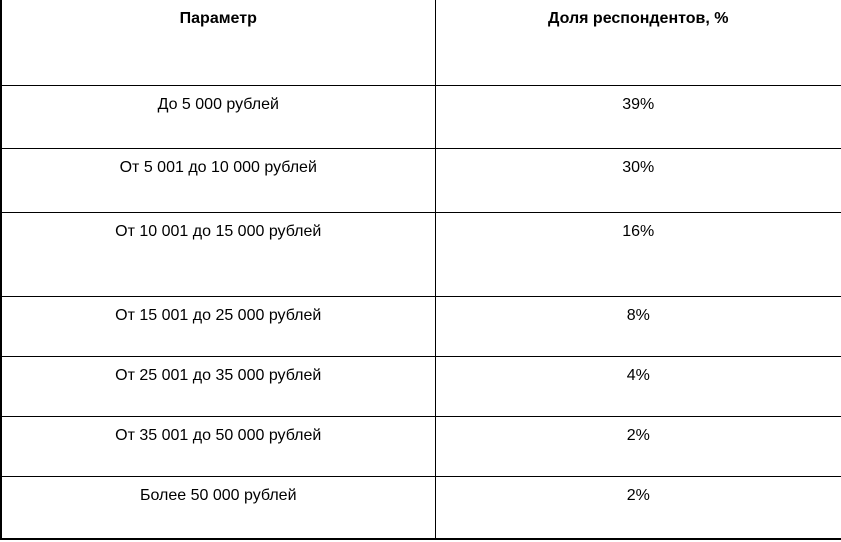 This screenshot has width=841, height=542. I want to click on share-cell: 16%, so click(637, 254).